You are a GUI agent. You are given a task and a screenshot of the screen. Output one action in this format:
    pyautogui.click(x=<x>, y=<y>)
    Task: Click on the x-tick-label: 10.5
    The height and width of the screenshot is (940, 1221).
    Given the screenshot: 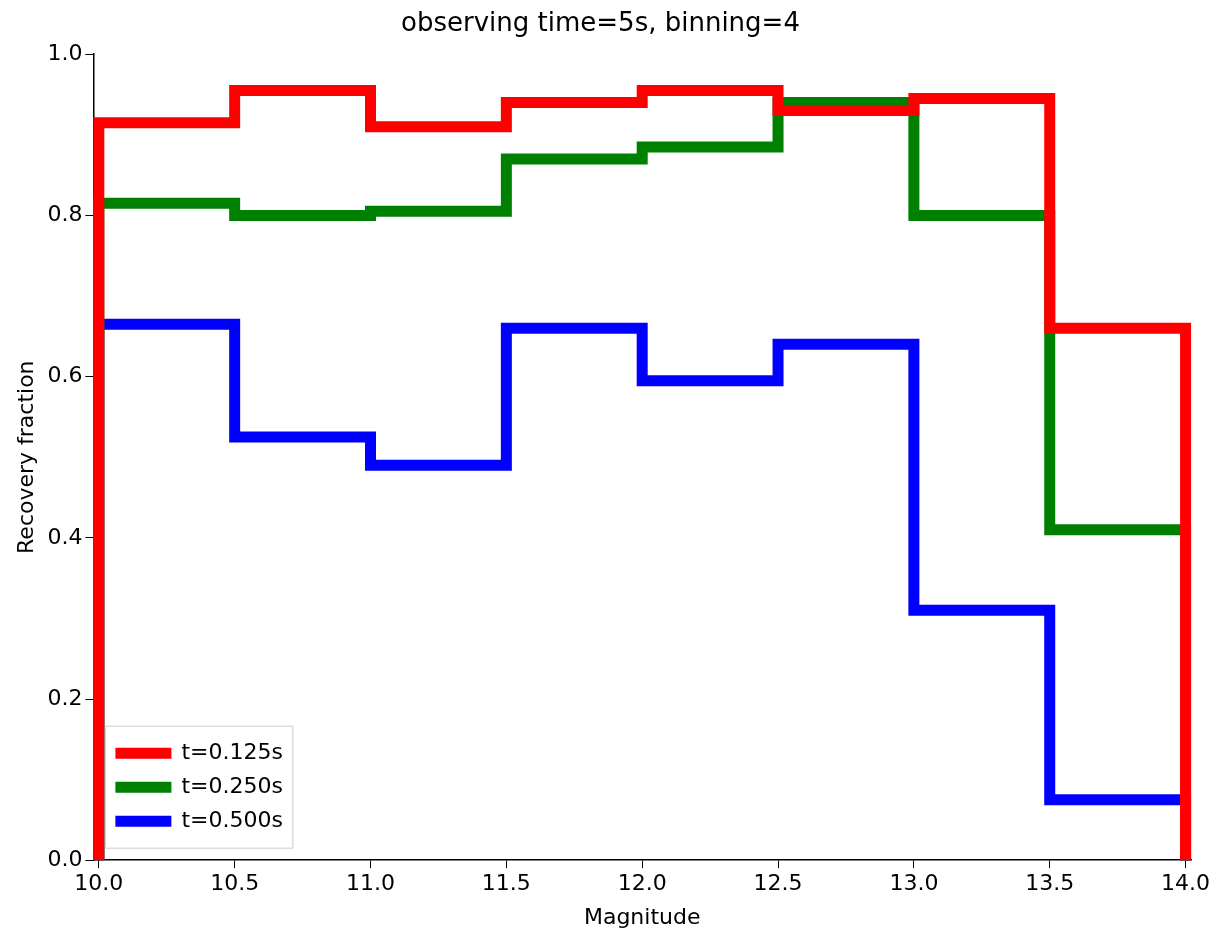 What is the action you would take?
    pyautogui.click(x=235, y=883)
    